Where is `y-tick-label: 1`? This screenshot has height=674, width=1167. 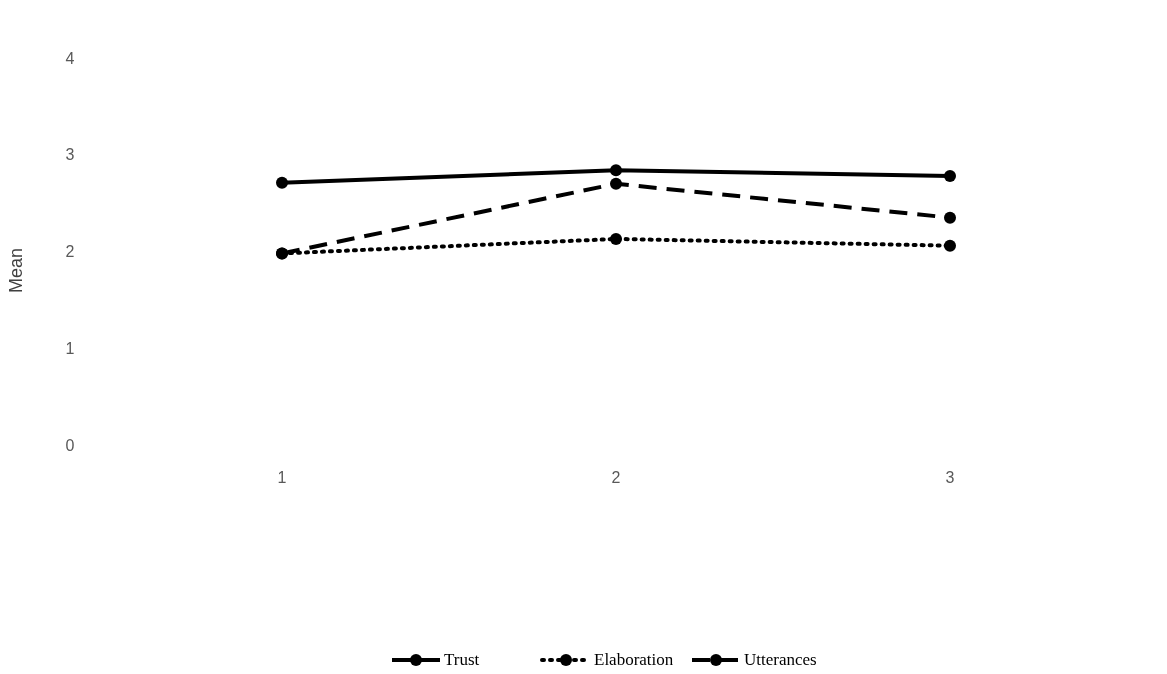
y-tick-label: 1 is located at coordinates (70, 348).